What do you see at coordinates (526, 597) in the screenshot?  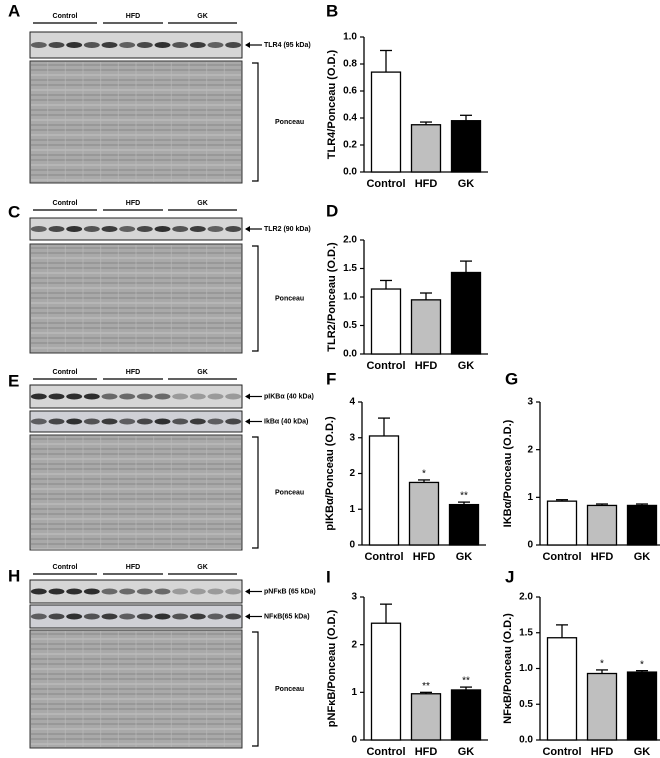 I see `y-tick-label: 2.0` at bounding box center [526, 597].